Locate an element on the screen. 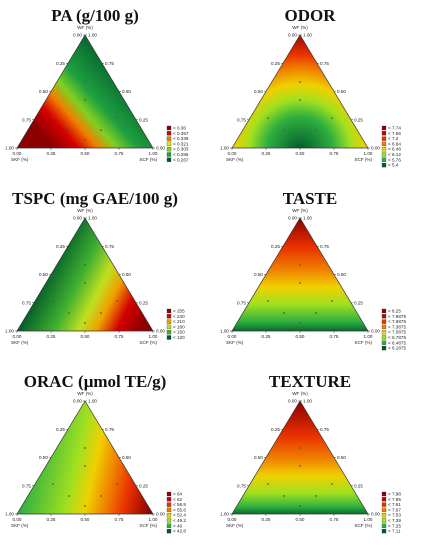  tick-label-bottom: 0.00 is located at coordinates (17, 519).